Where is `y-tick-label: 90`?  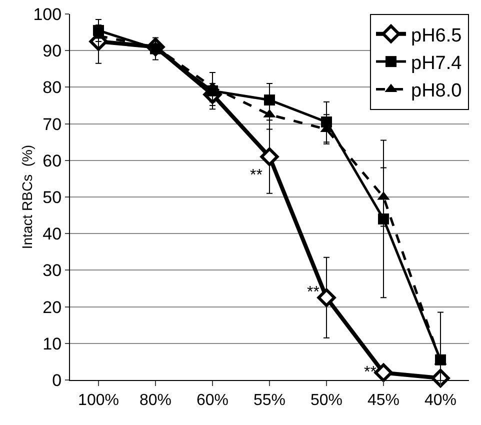 y-tick-label: 90 is located at coordinates (52, 51).